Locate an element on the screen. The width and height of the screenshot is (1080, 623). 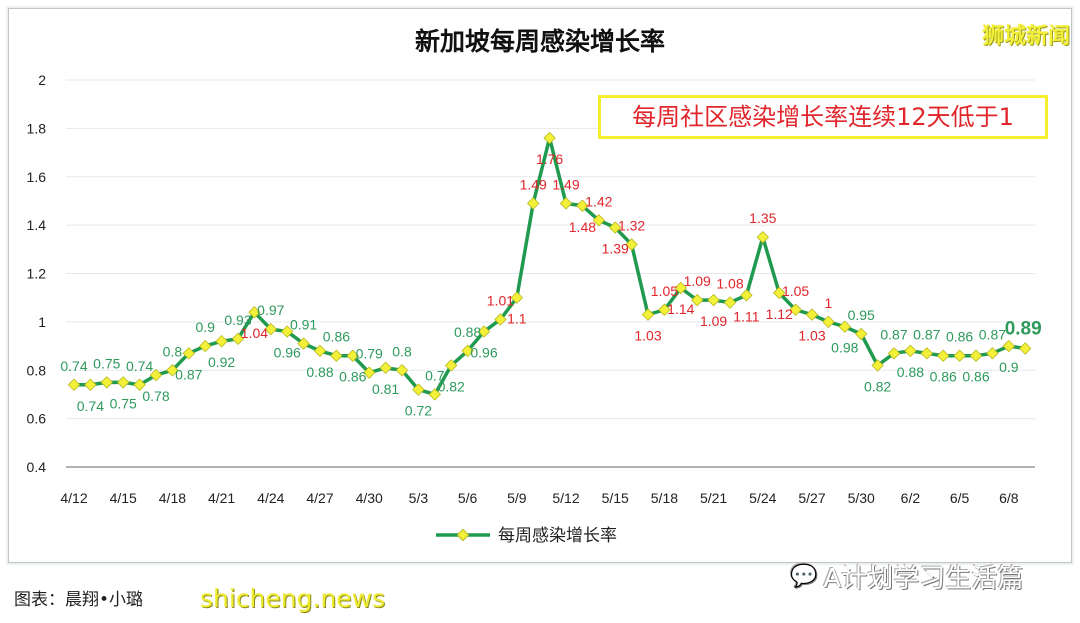
data-label: 1.09 is located at coordinates (713, 321).